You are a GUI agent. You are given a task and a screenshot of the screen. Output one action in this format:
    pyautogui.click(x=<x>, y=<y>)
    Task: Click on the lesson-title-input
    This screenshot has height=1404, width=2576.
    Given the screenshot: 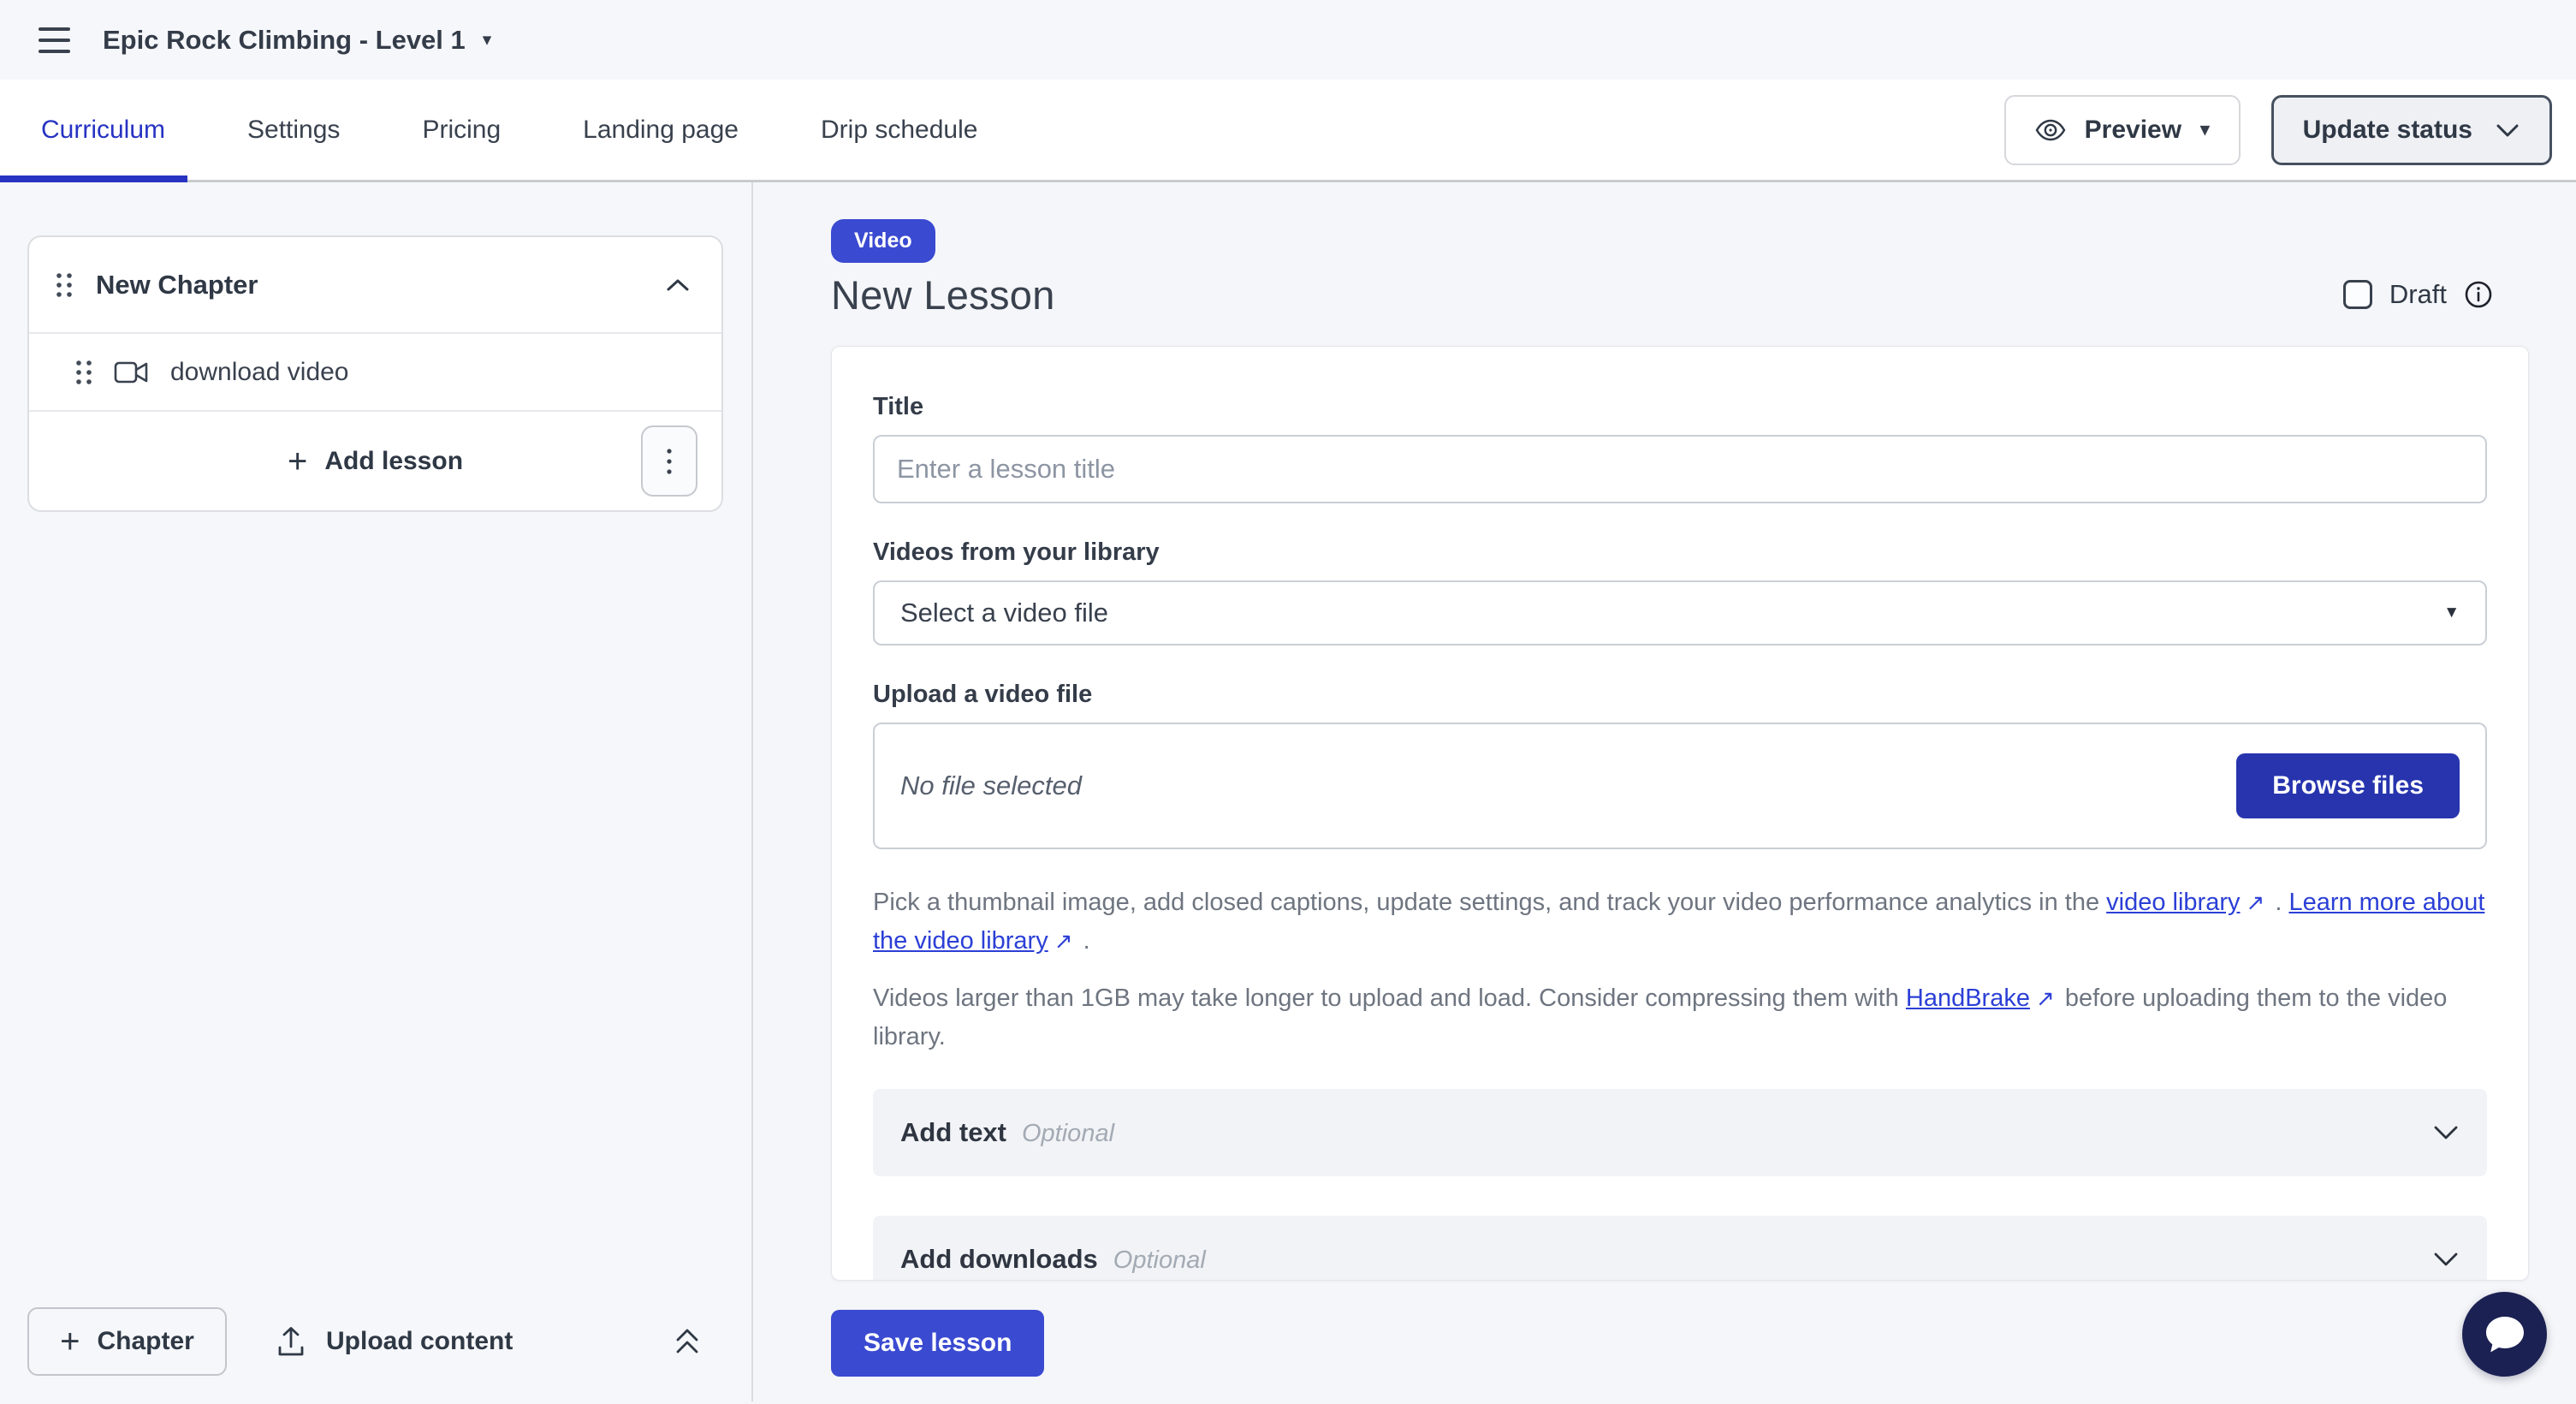 What is the action you would take?
    pyautogui.click(x=1680, y=469)
    